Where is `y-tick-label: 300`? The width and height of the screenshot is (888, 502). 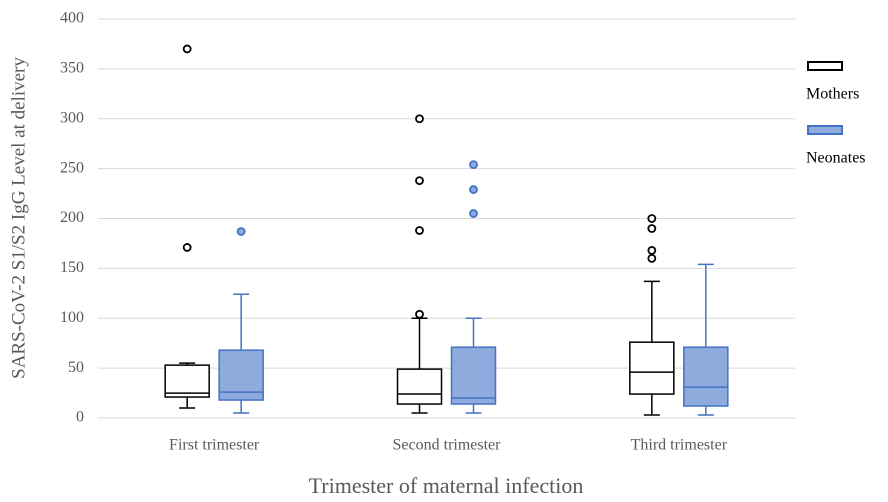 y-tick-label: 300 is located at coordinates (72, 117).